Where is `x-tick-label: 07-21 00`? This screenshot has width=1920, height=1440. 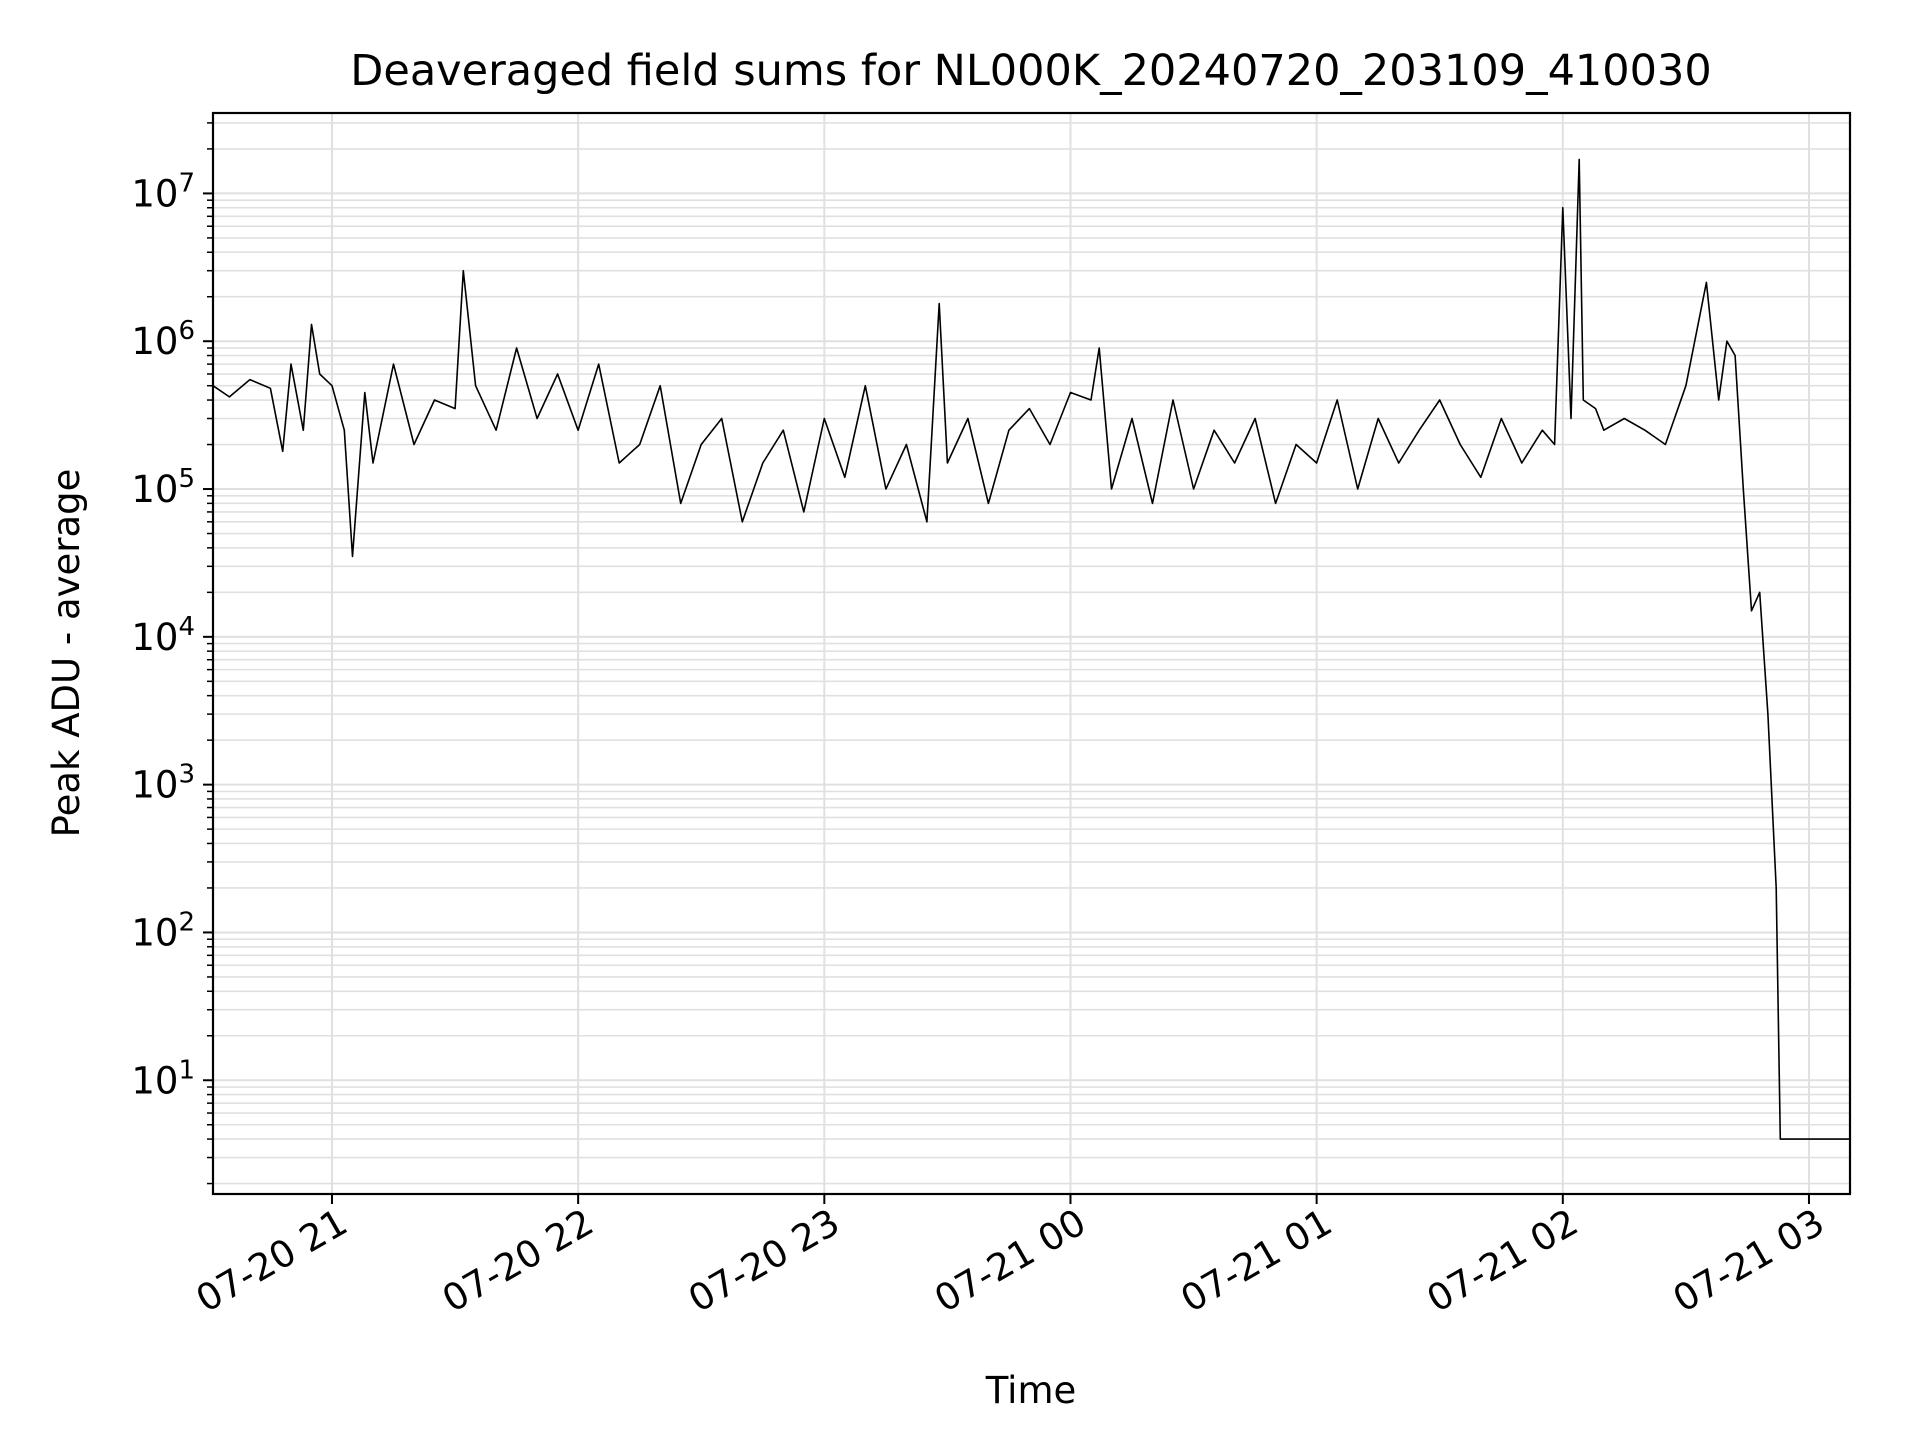
x-tick-label: 07-21 00 is located at coordinates (1010, 1261).